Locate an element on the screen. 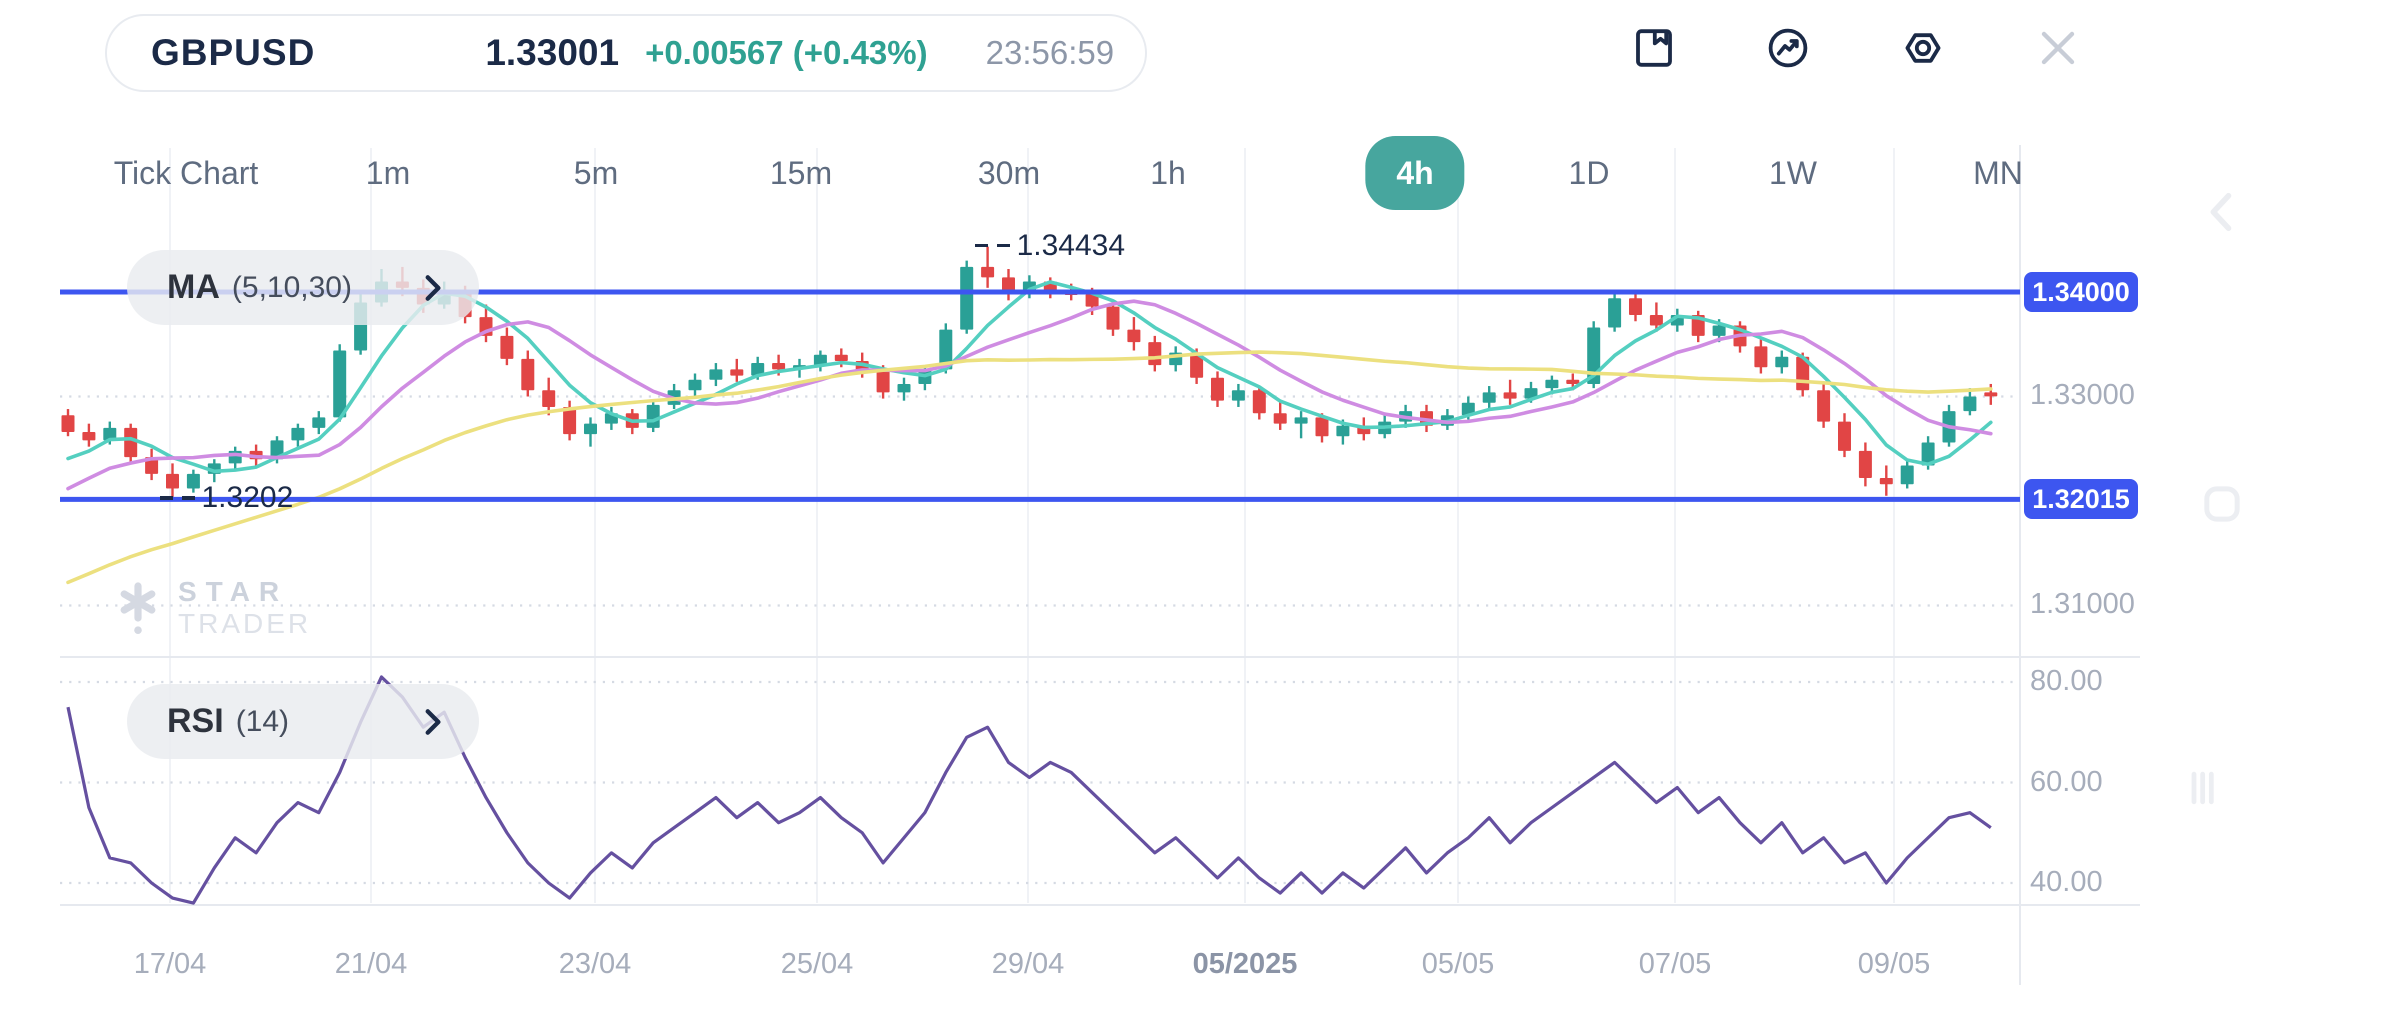  tab-1w: 1W is located at coordinates (1793, 172).